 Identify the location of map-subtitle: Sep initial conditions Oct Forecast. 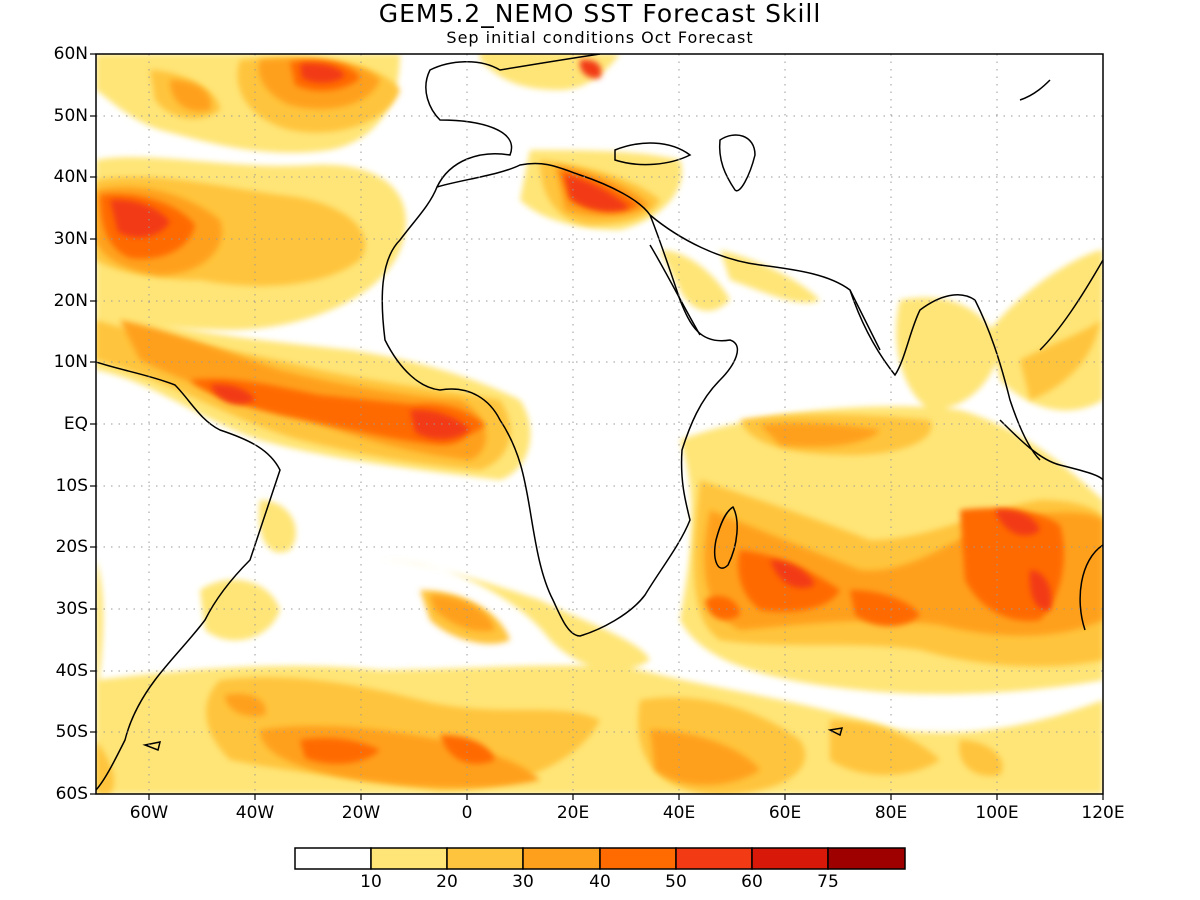
(600, 37).